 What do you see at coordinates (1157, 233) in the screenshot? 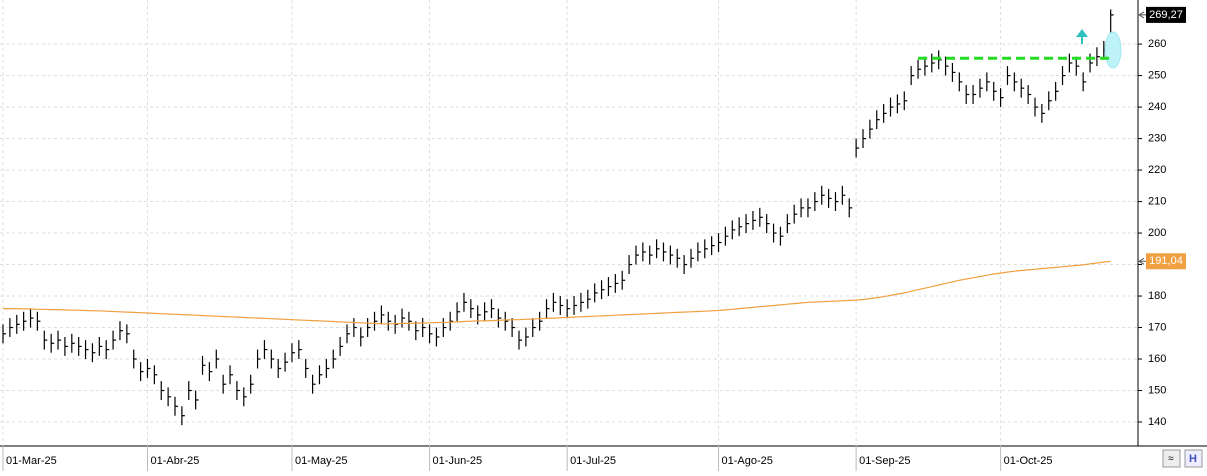
I see `y-tick-label: 200` at bounding box center [1157, 233].